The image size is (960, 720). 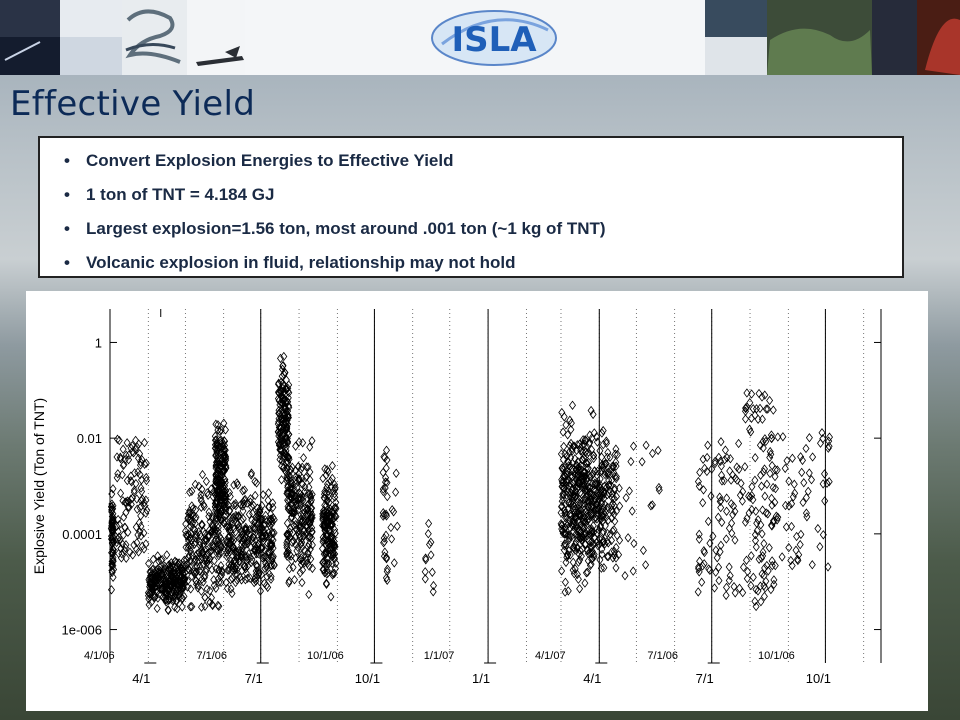 What do you see at coordinates (89, 438) in the screenshot?
I see `y-tick-label: 0.01` at bounding box center [89, 438].